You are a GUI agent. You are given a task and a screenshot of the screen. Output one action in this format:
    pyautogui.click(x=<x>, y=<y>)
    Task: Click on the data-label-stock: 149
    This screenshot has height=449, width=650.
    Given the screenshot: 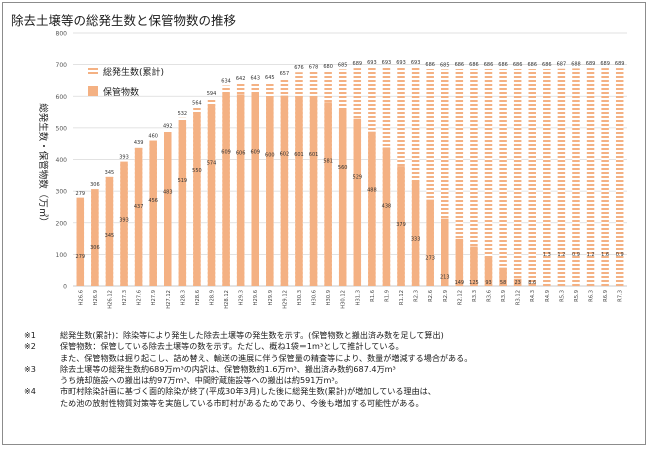 What is the action you would take?
    pyautogui.click(x=460, y=283)
    